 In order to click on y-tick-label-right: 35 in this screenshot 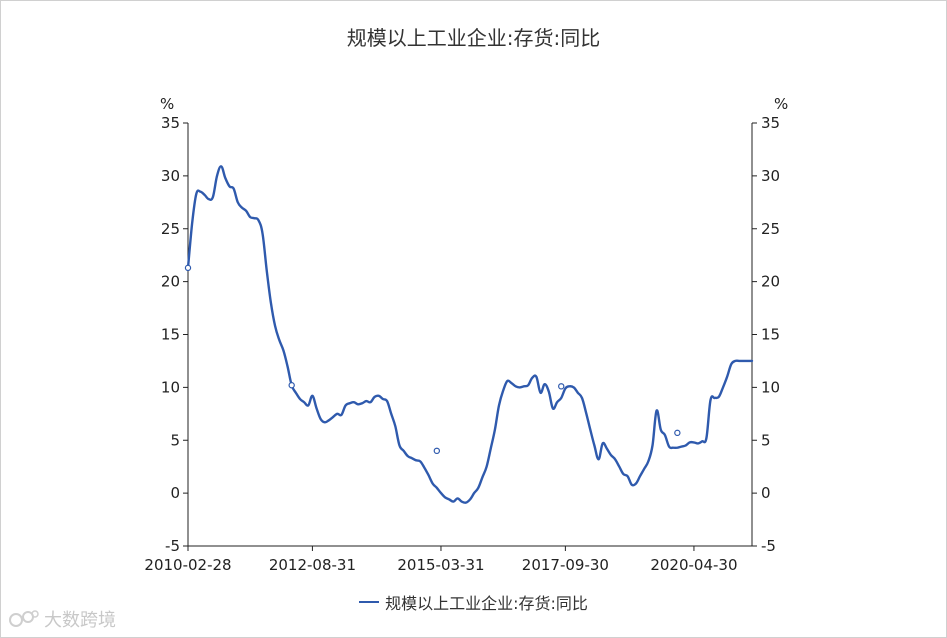, I will do `click(770, 123)`.